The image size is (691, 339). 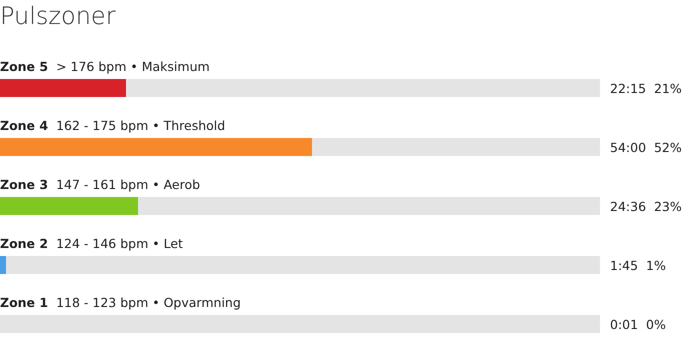 What do you see at coordinates (638, 265) in the screenshot?
I see `total-label: 1:45 1%` at bounding box center [638, 265].